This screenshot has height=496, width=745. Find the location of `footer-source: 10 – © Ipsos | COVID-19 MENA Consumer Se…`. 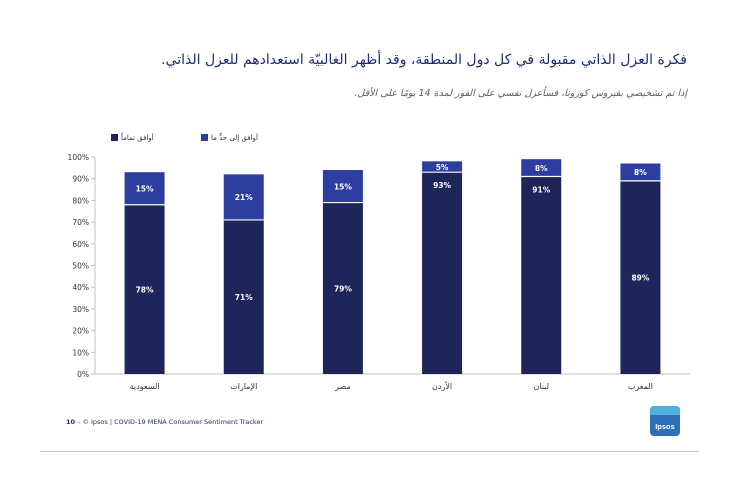

footer-source: 10 – © Ipsos | COVID-19 MENA Consumer Se… is located at coordinates (164, 422).